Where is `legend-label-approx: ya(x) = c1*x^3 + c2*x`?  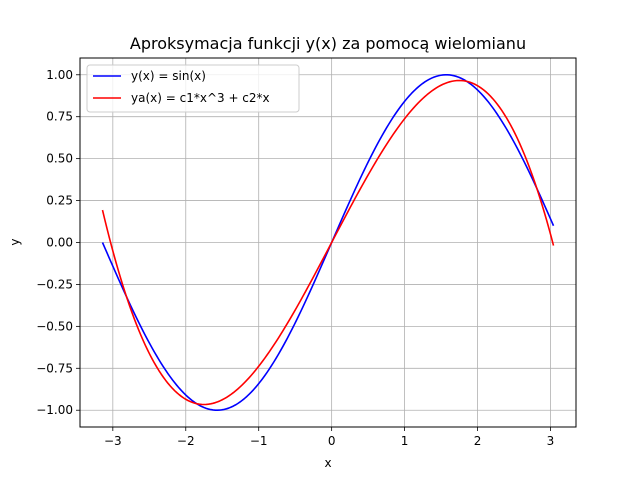 legend-label-approx: ya(x) = c1*x^3 + c2*x is located at coordinates (200, 98).